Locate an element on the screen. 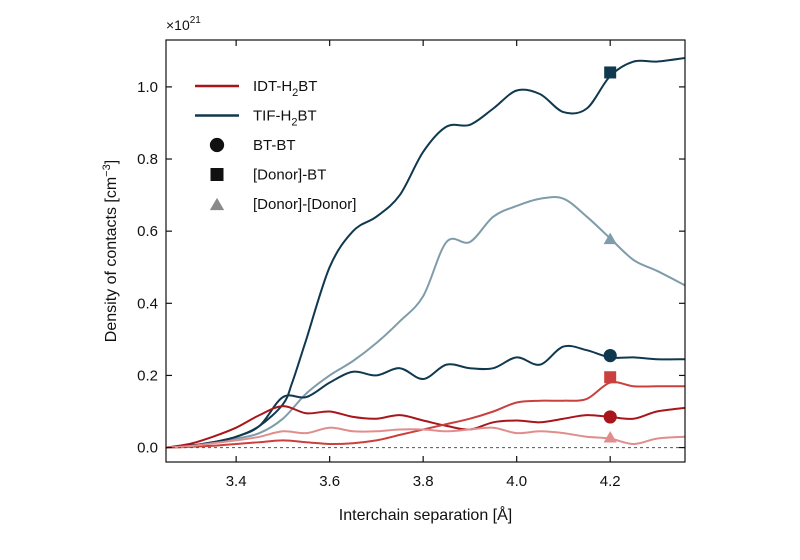  y-axis-multiplier: ×10²¹ is located at coordinates (183, 24).